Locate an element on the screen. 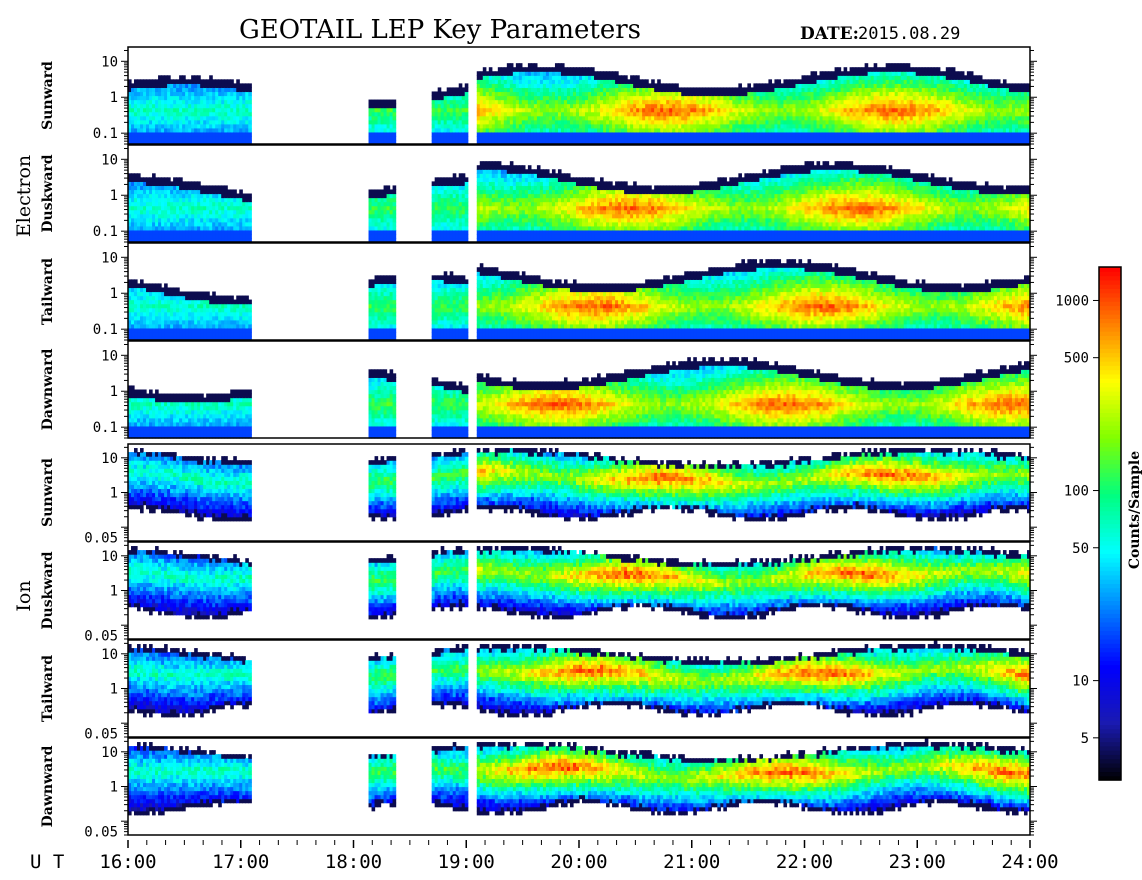  date-label: DATE: is located at coordinates (829, 34).